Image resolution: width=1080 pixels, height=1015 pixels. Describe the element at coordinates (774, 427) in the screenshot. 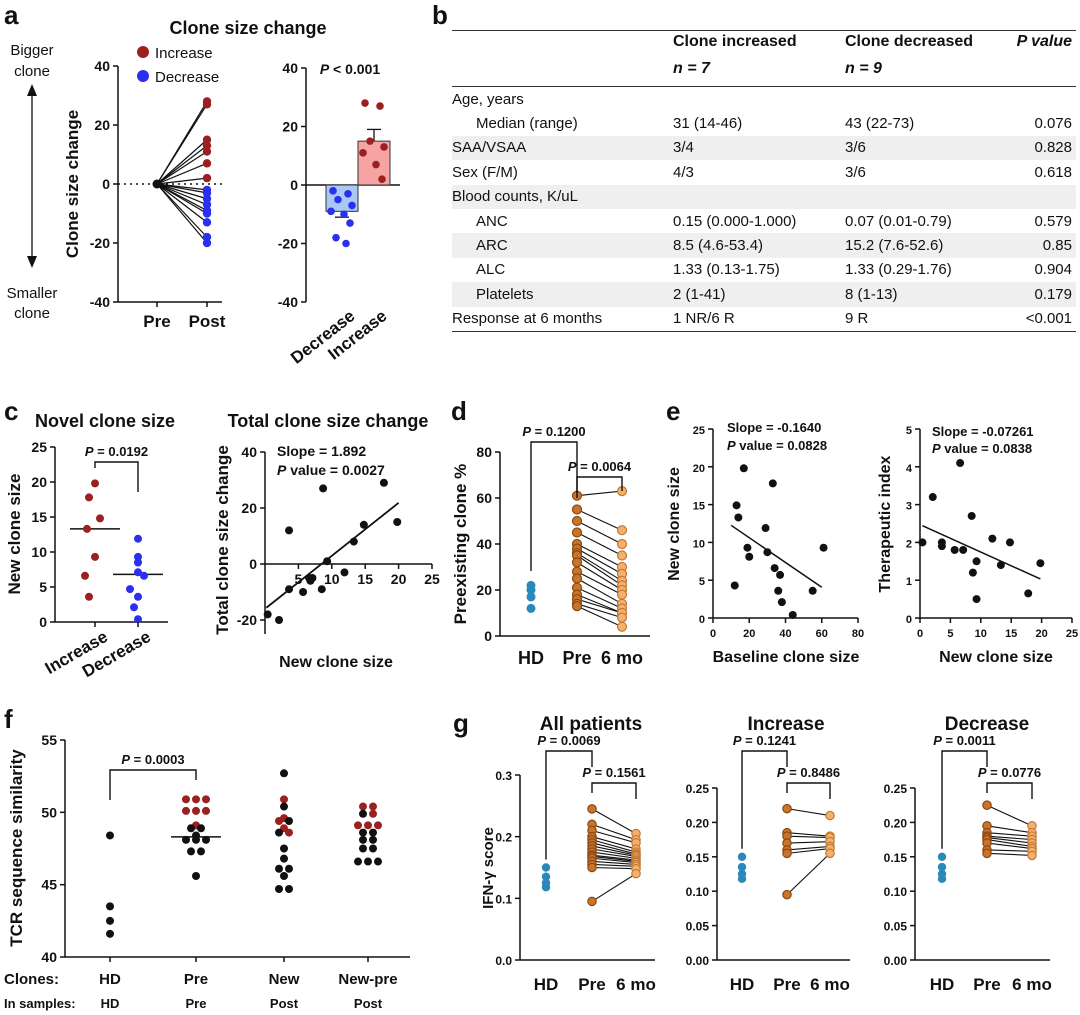

I see `e1-slope-label: Slope = -0.1640` at that location.